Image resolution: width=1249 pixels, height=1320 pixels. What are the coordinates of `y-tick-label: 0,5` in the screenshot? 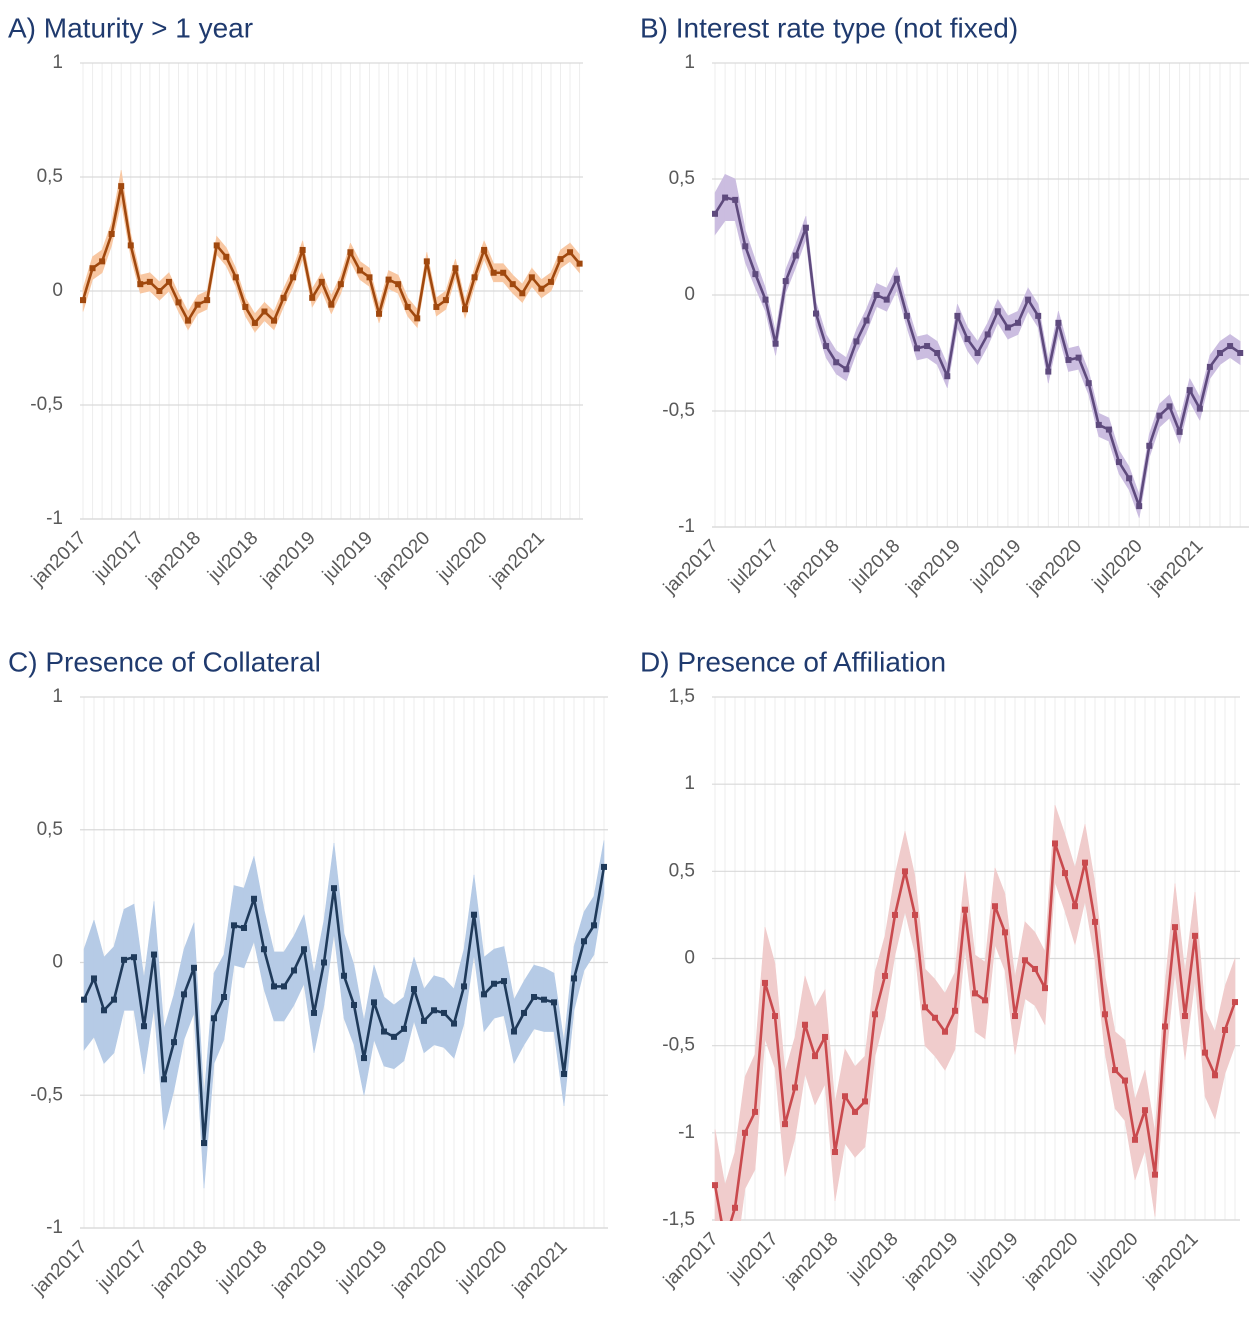 It's located at (682, 178).